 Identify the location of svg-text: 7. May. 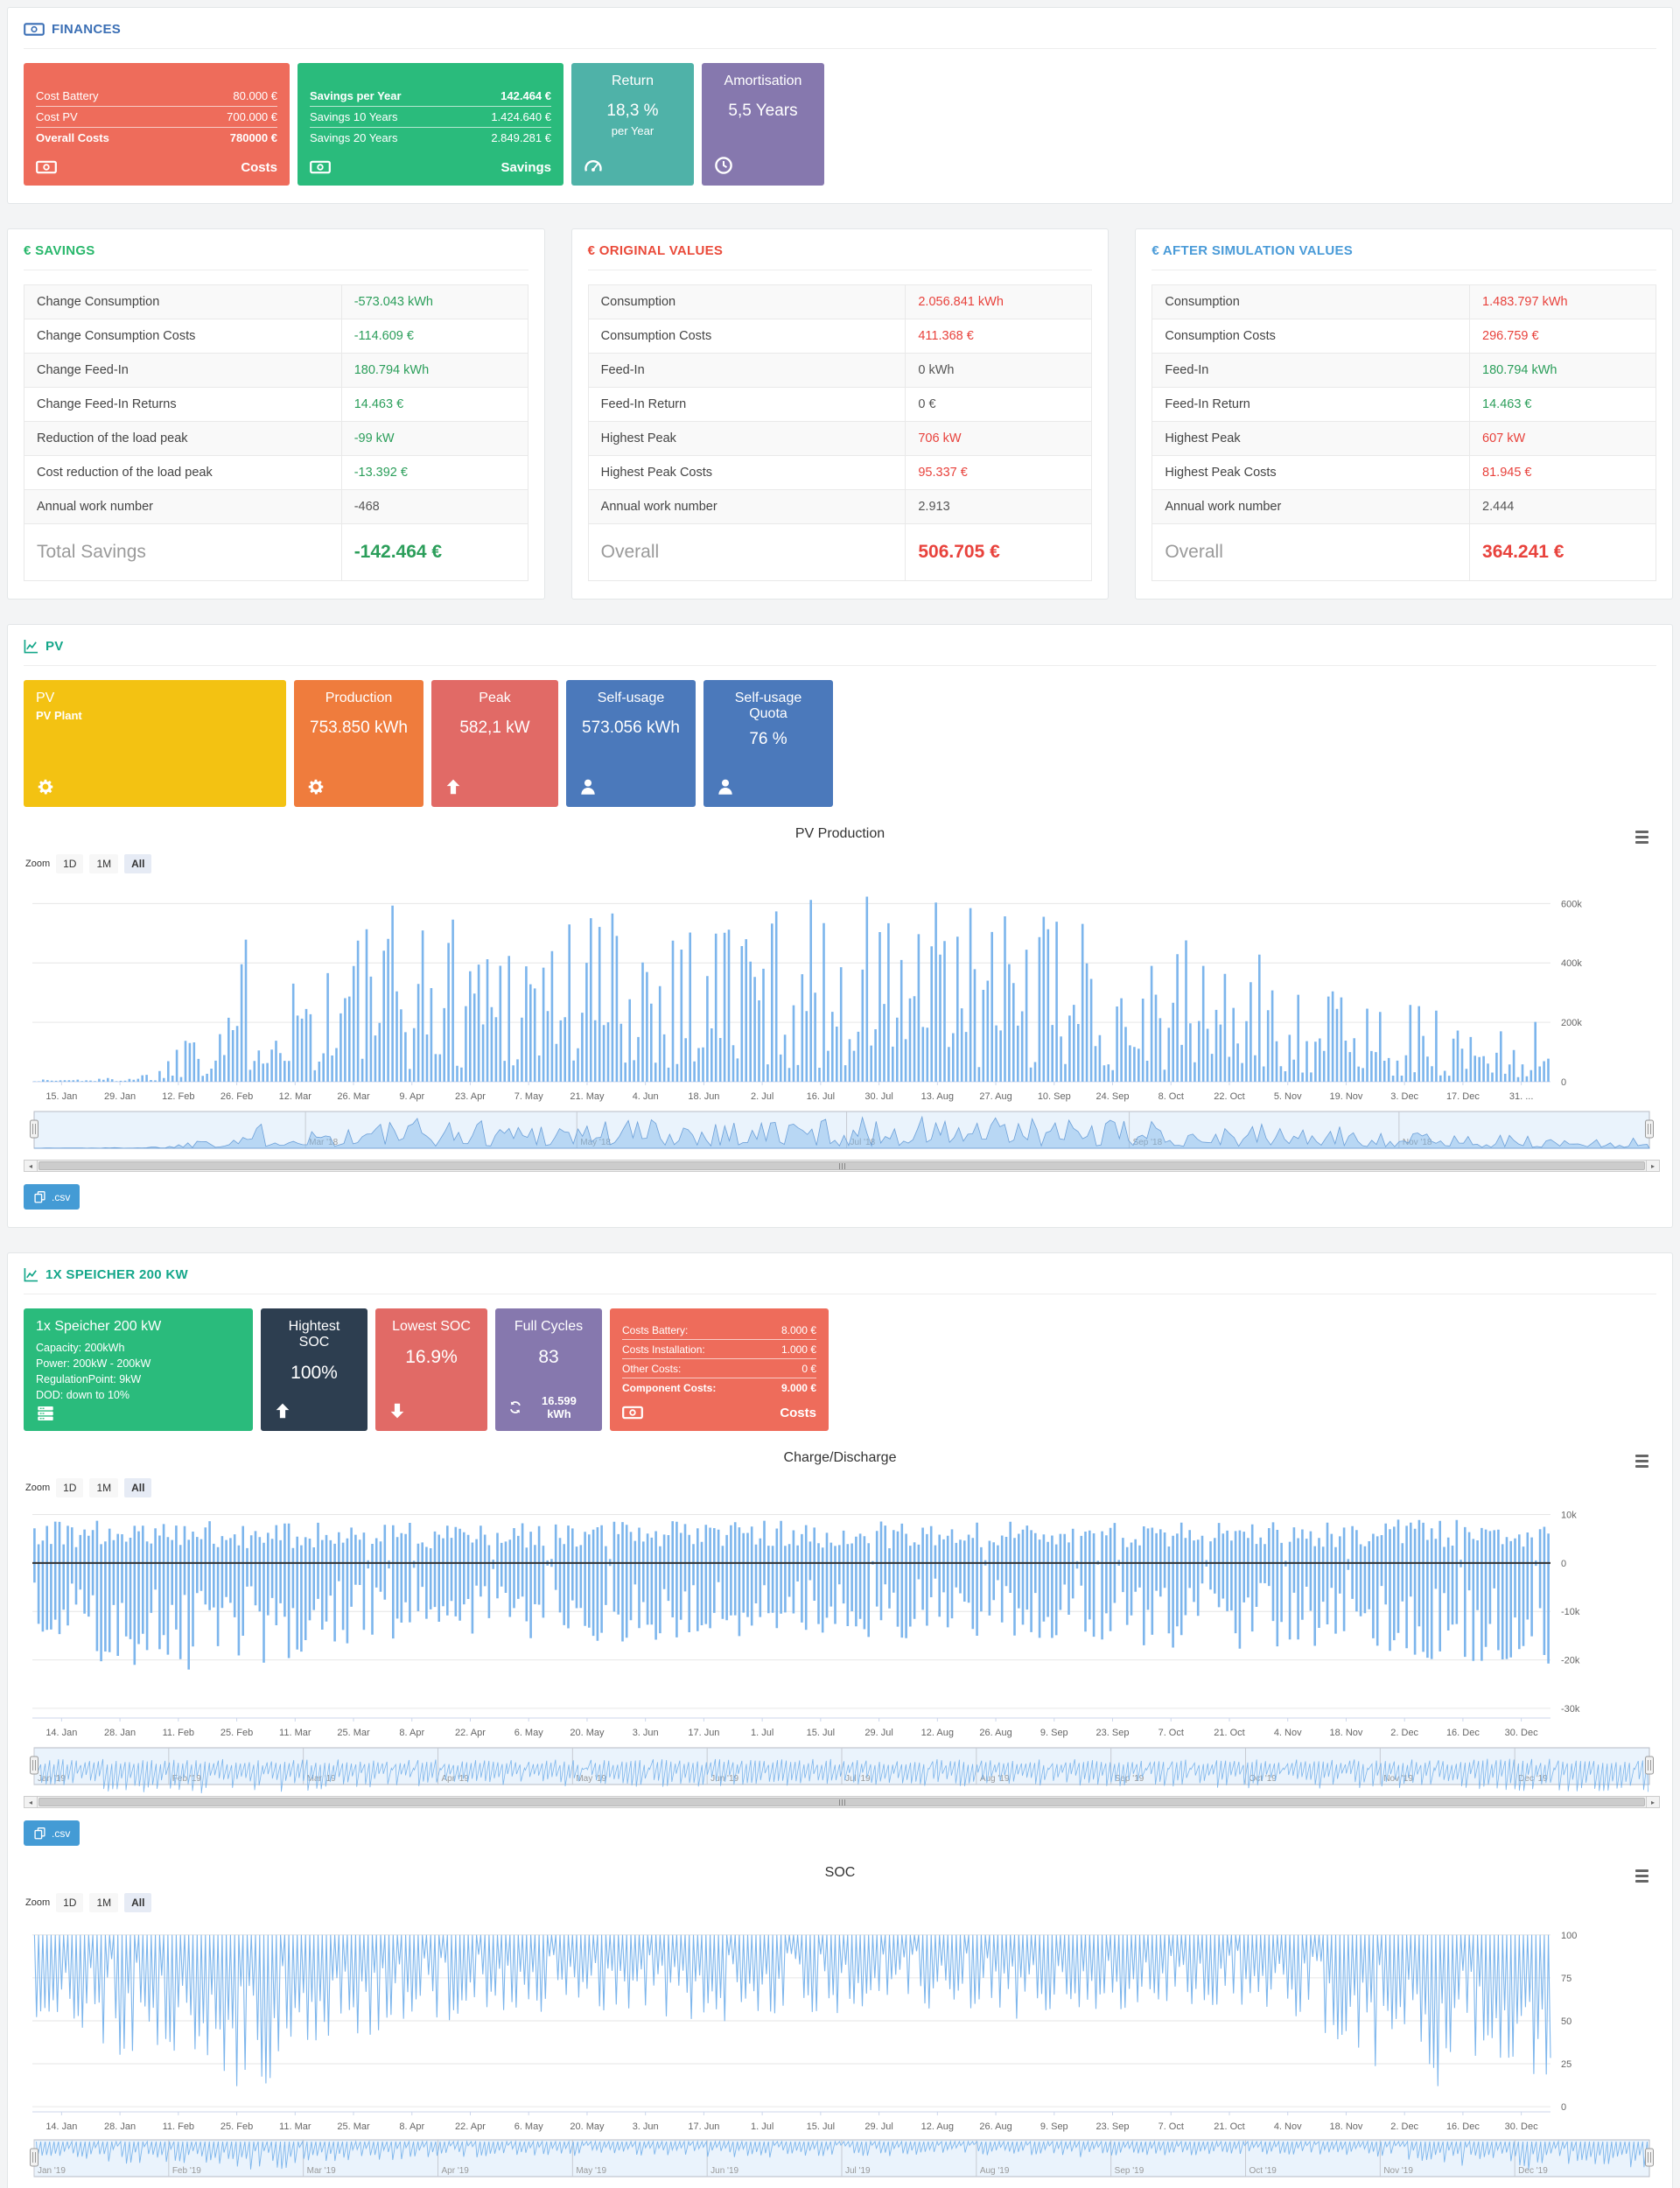
(529, 1096).